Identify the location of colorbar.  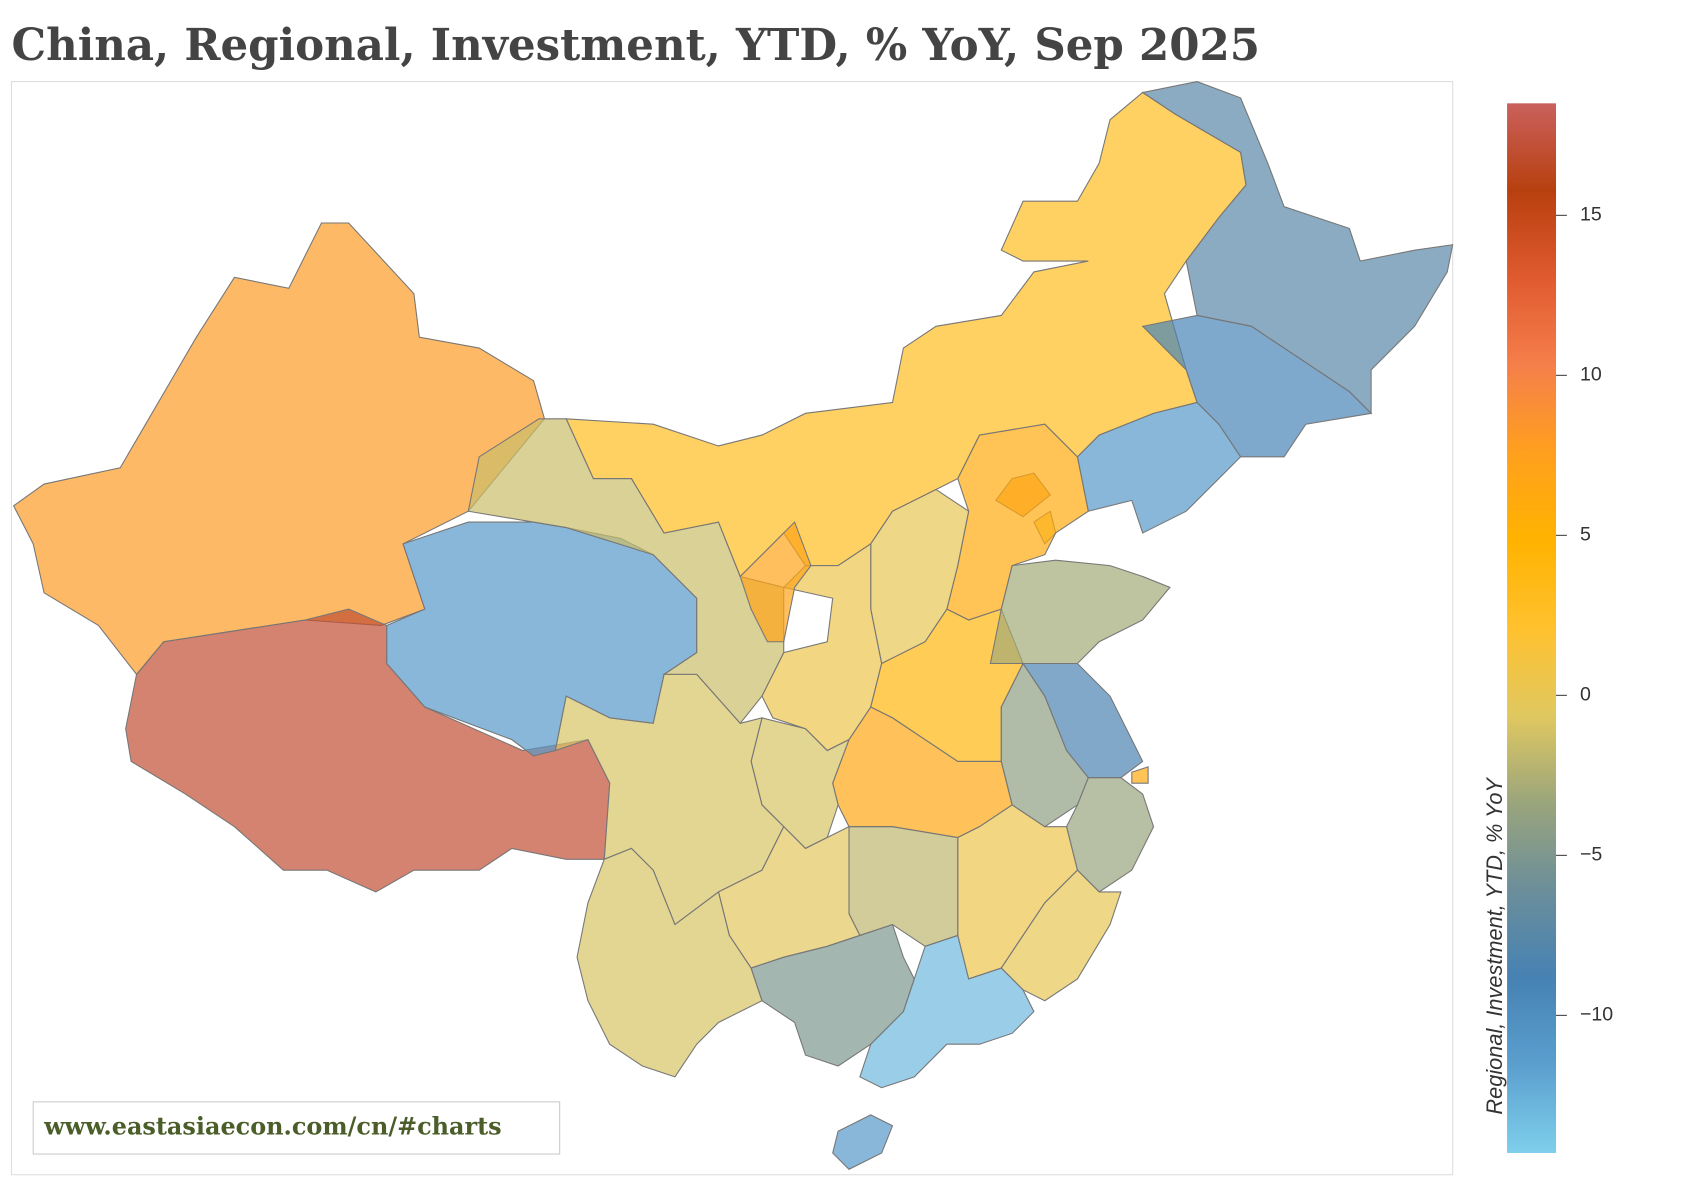
(1532, 628).